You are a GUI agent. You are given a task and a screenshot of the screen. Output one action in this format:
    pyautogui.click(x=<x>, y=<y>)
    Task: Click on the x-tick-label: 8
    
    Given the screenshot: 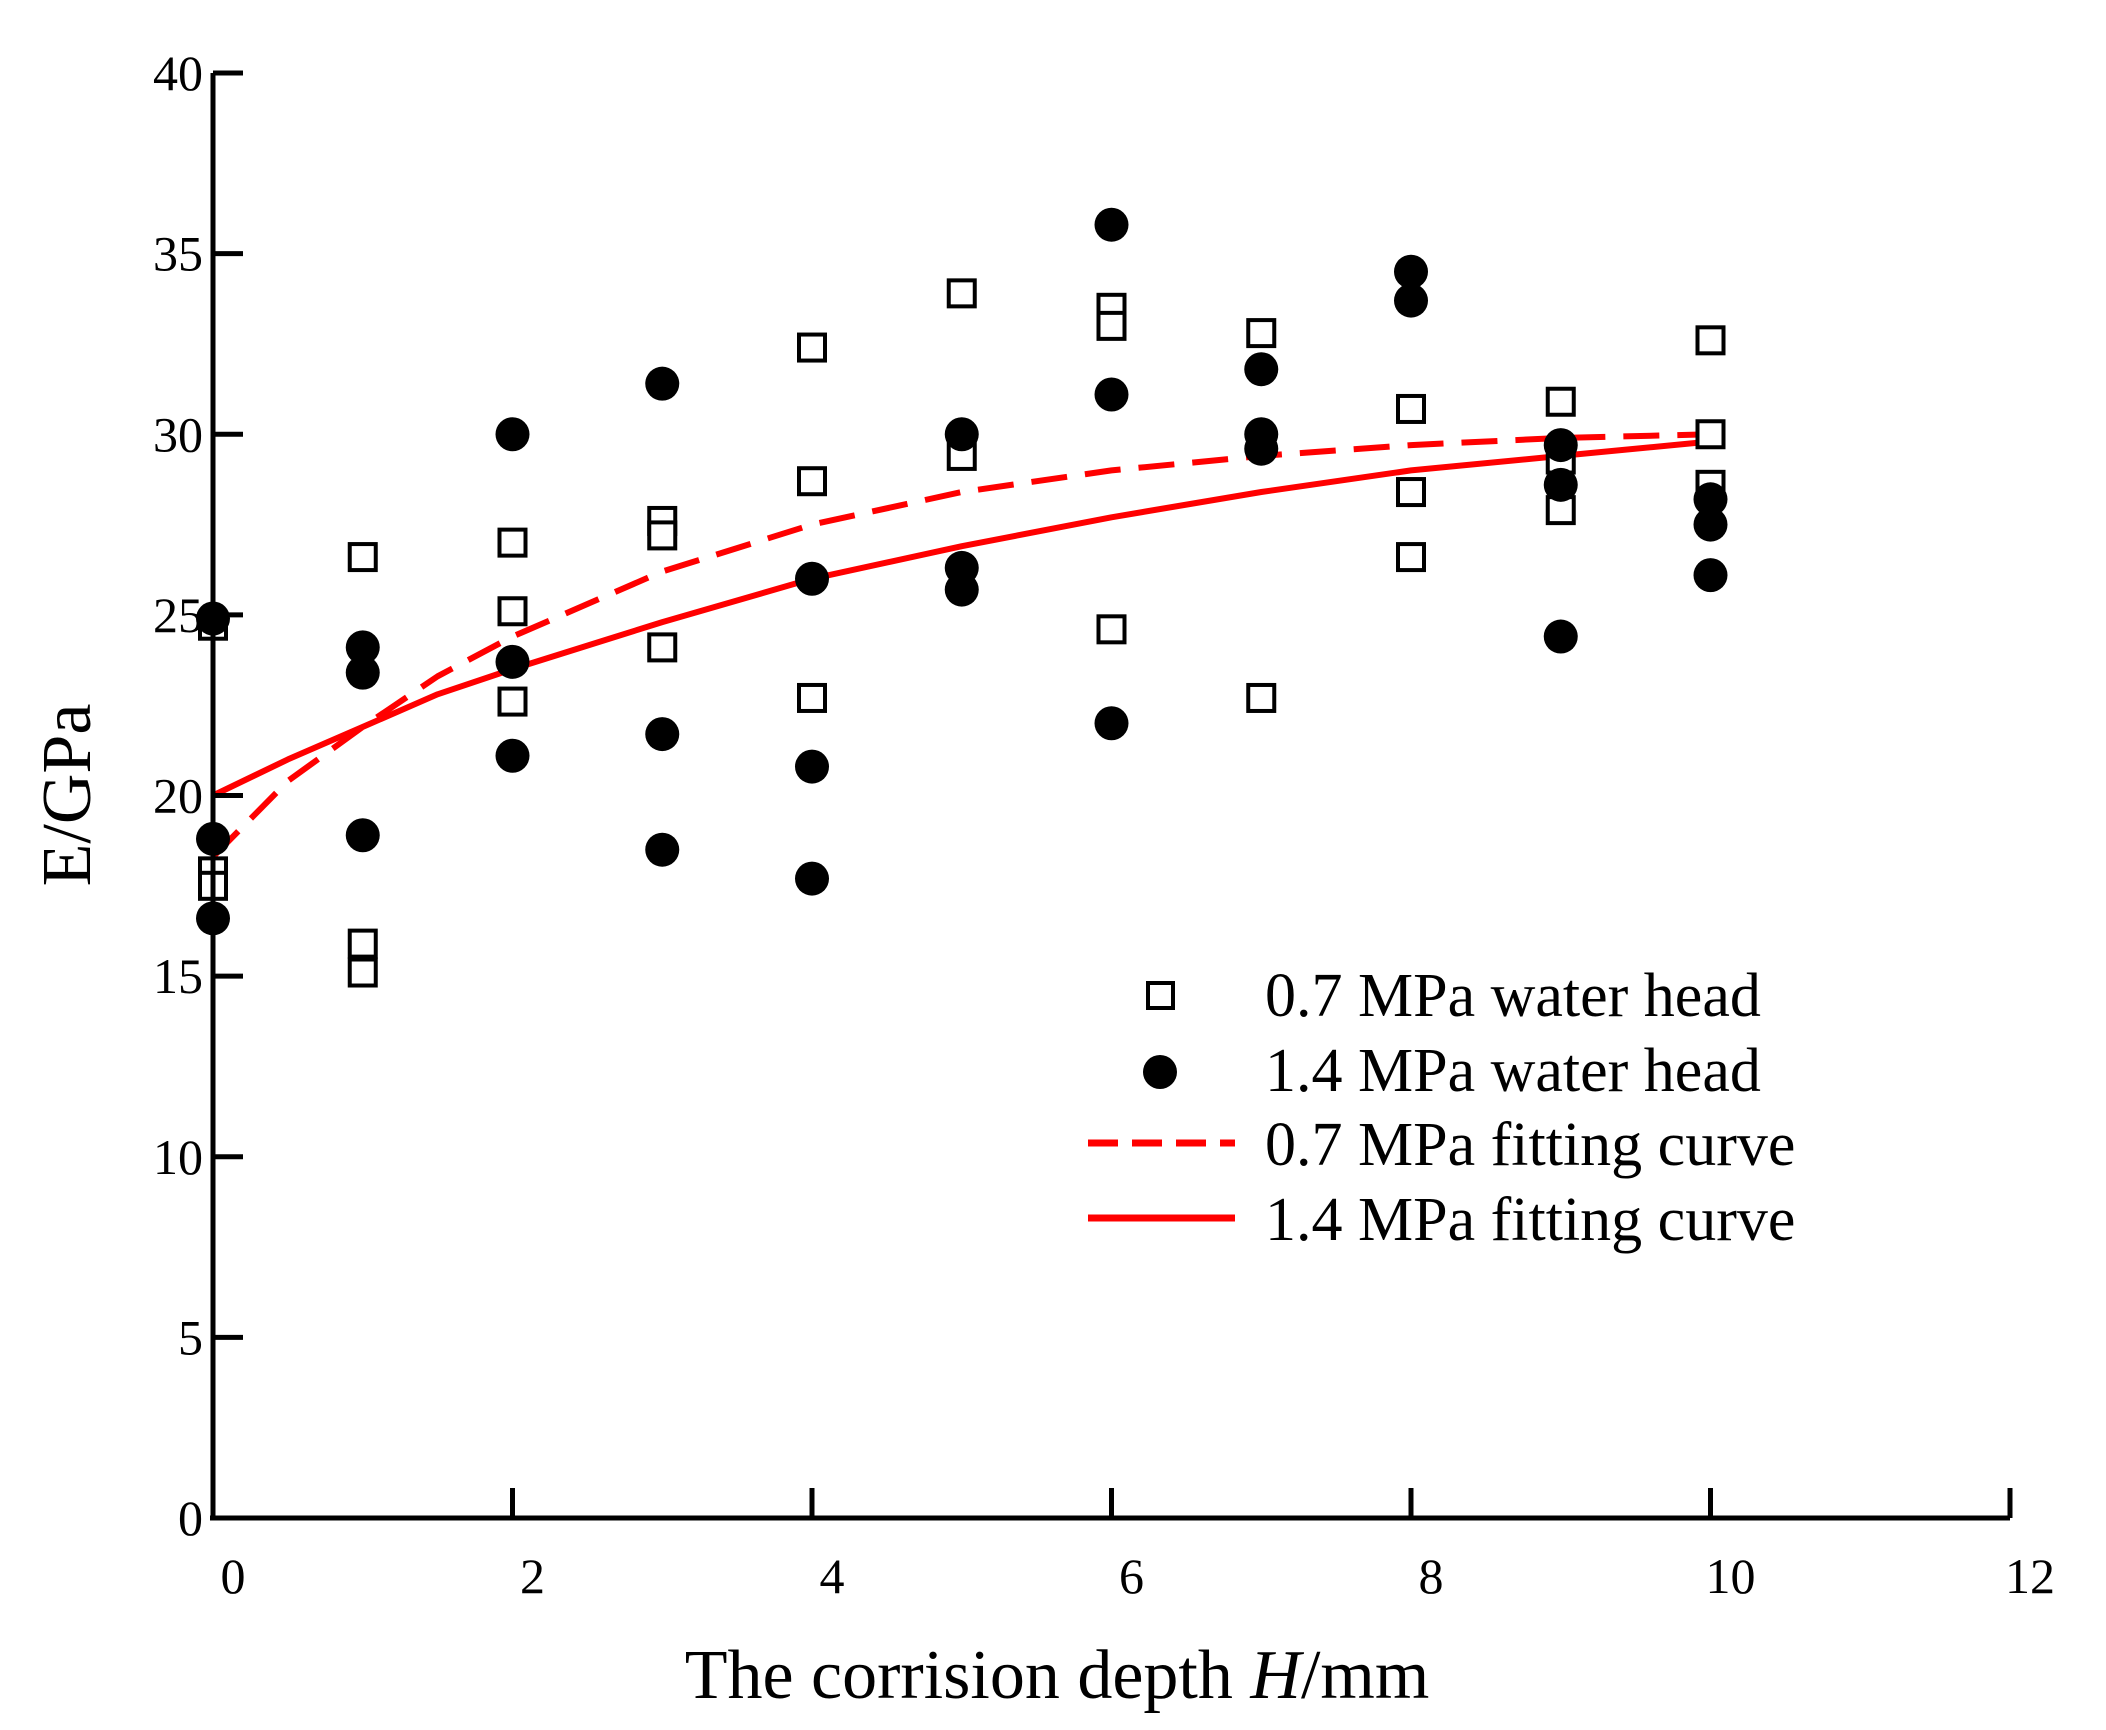 What is the action you would take?
    pyautogui.click(x=1431, y=1576)
    